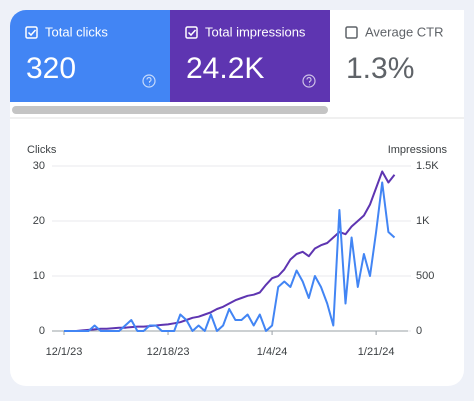 This screenshot has width=474, height=401. Describe the element at coordinates (42, 331) in the screenshot. I see `y-tick-label: 0` at that location.